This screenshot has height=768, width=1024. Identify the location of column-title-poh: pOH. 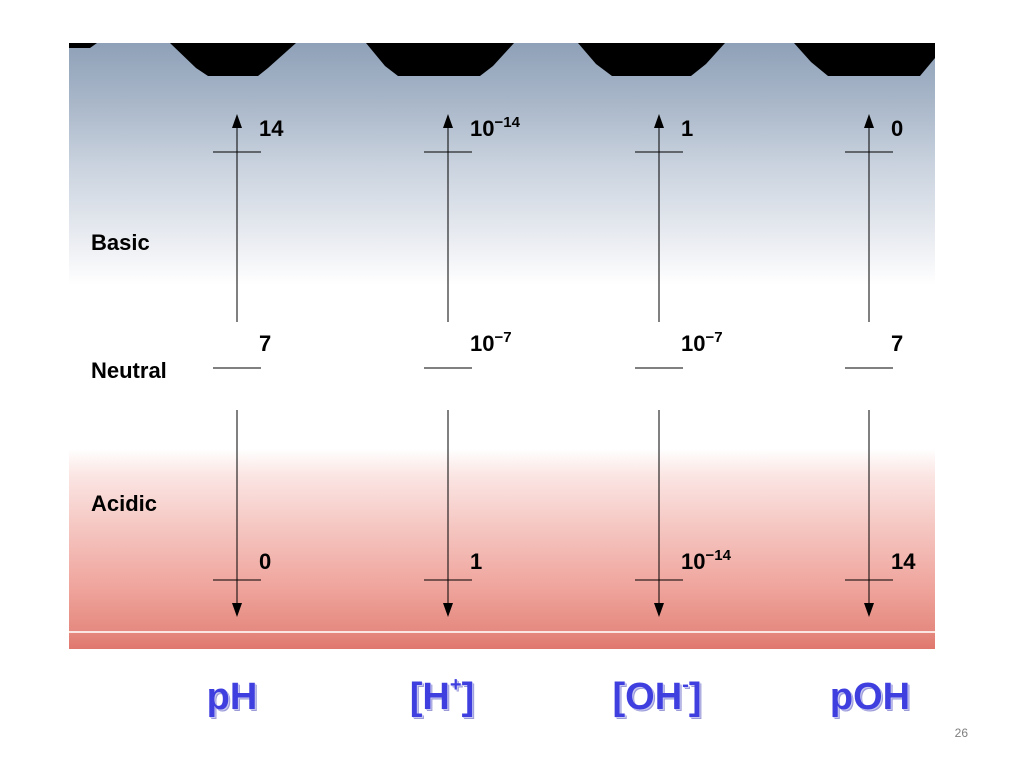
(870, 697).